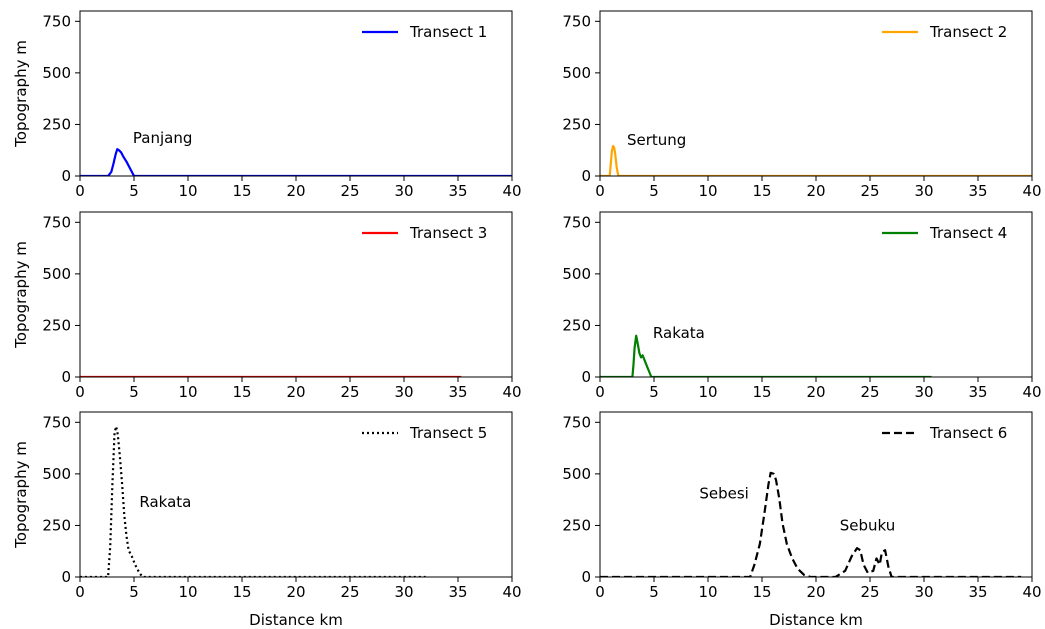  Describe the element at coordinates (968, 433) in the screenshot. I see `legend-label-6: Transect 6` at that location.